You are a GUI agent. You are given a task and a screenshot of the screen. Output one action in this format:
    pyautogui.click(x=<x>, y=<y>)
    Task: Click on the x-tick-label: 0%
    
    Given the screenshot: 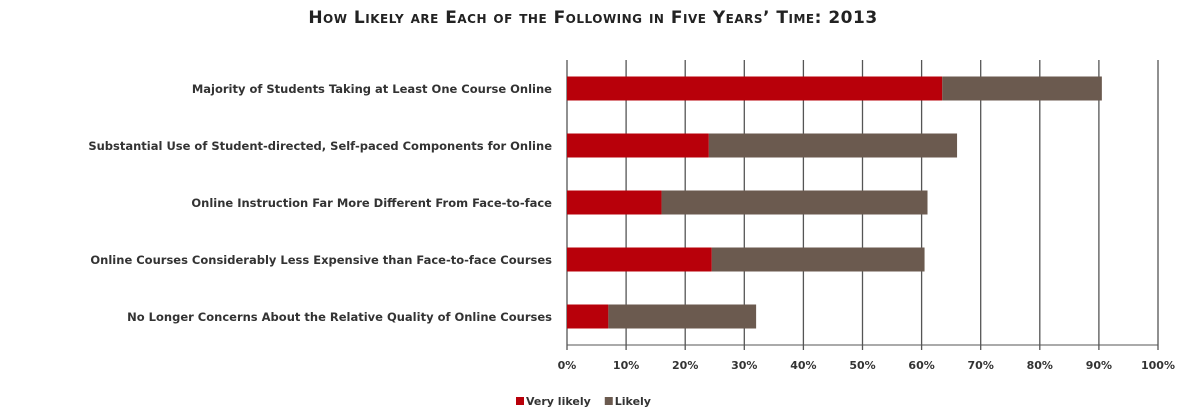 What is the action you would take?
    pyautogui.click(x=567, y=365)
    